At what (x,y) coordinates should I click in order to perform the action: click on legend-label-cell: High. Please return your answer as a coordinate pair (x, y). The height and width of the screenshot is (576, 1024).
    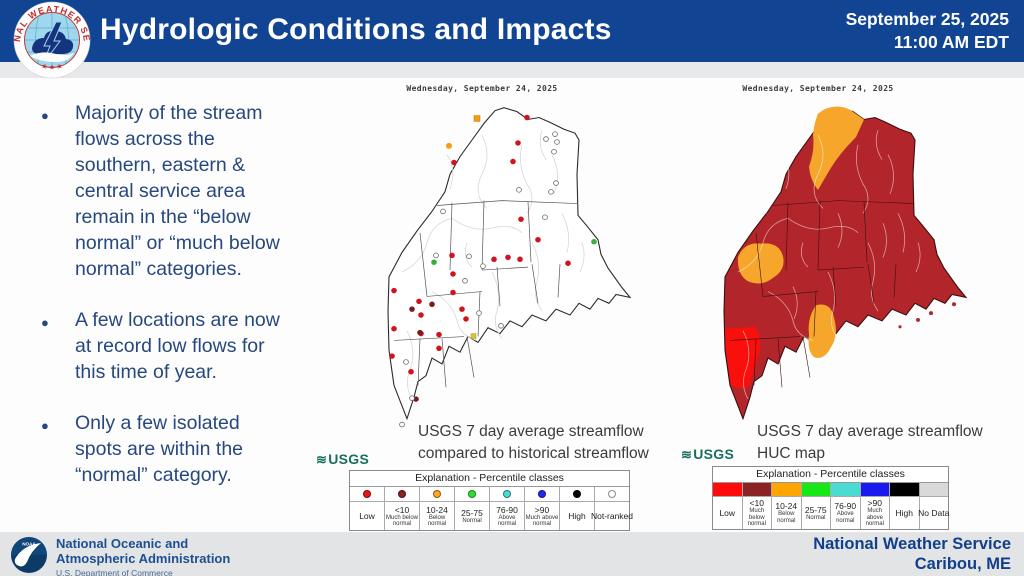
    Looking at the image, I should click on (905, 513).